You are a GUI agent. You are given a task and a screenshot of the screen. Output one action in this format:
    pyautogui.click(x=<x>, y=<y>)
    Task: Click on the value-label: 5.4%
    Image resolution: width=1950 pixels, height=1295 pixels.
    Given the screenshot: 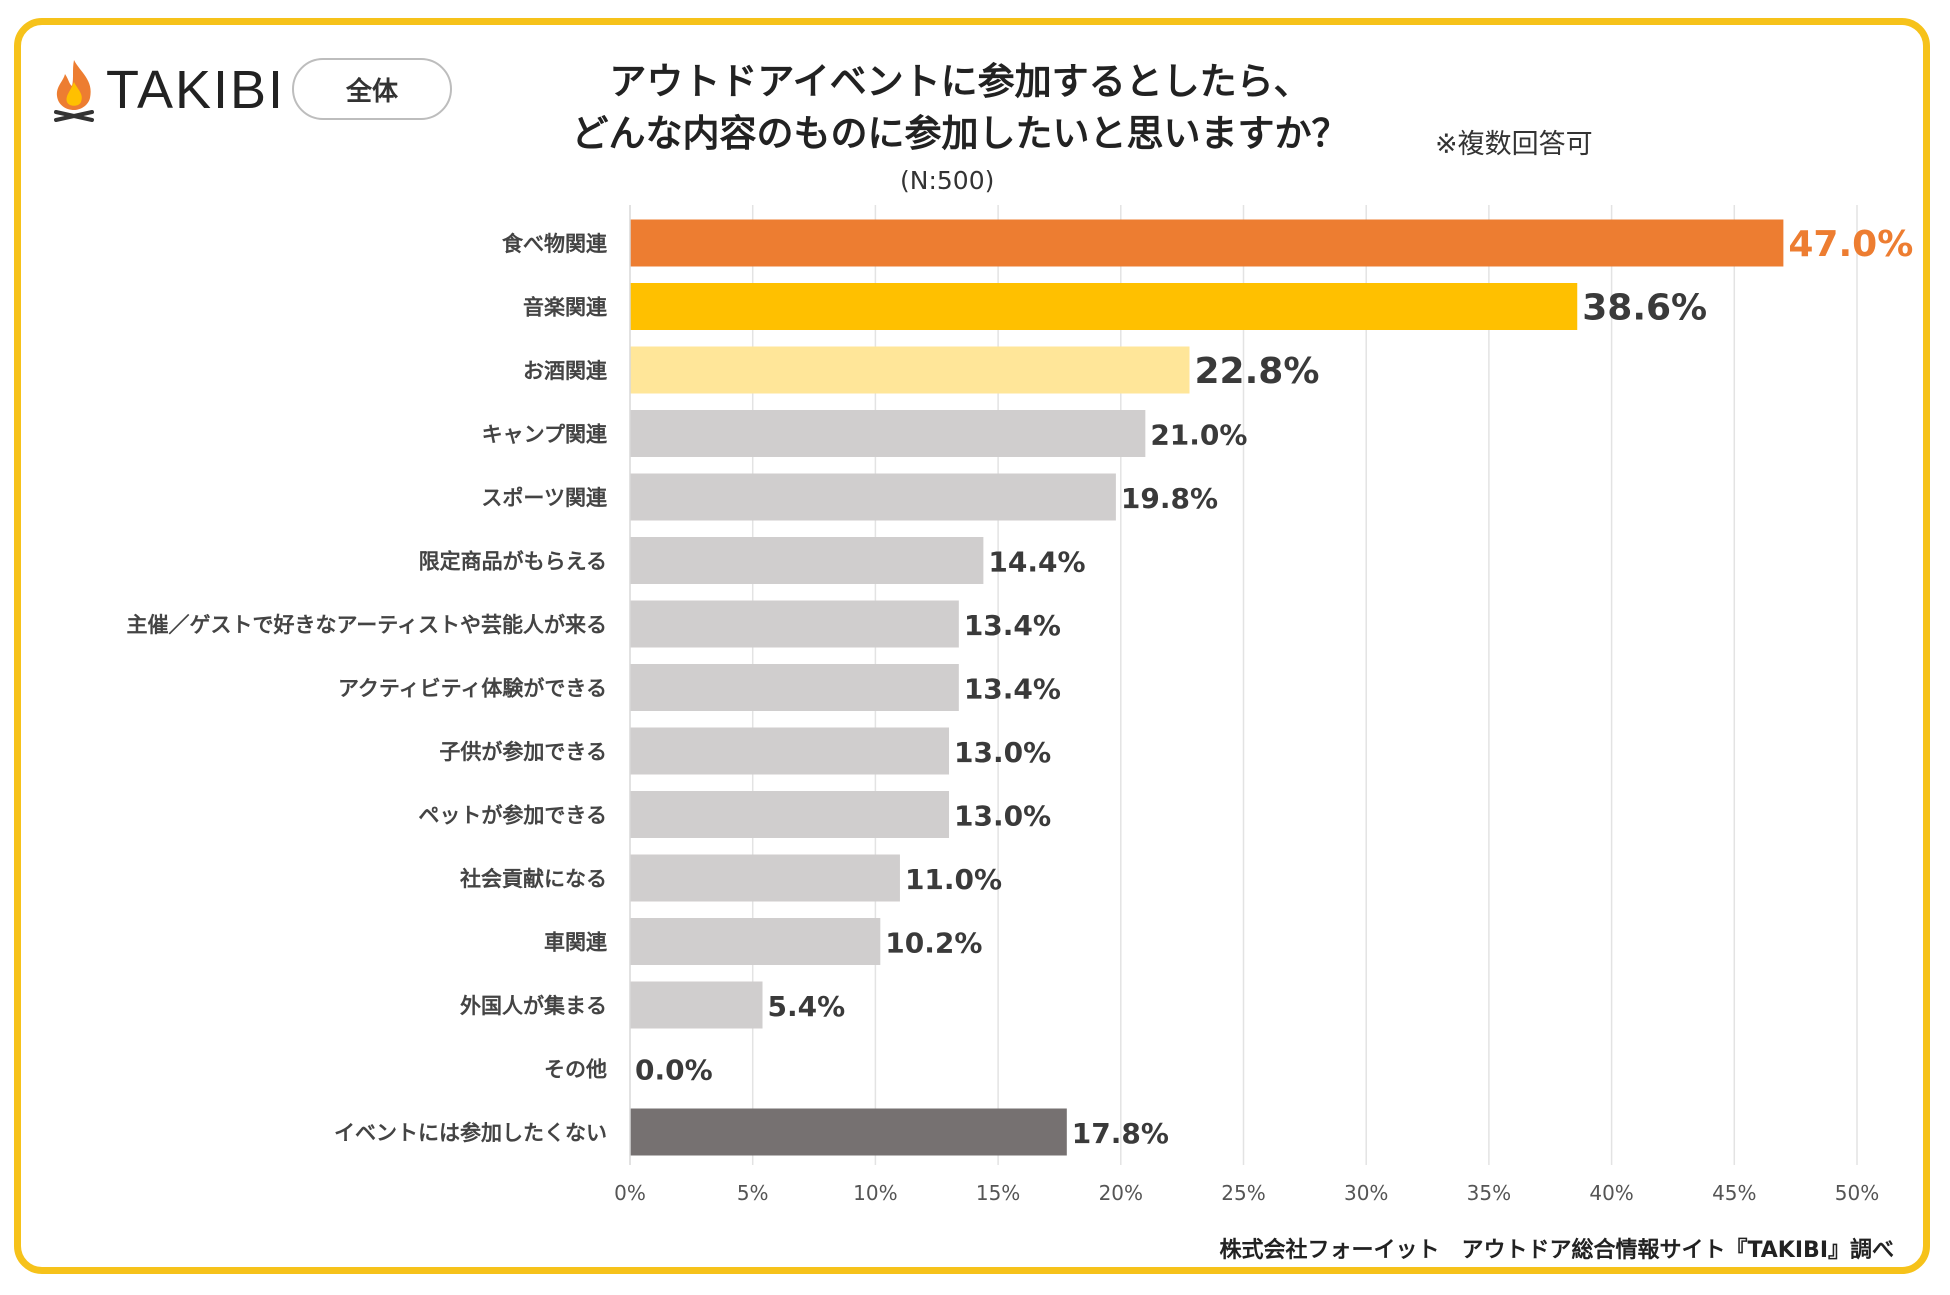 What is the action you would take?
    pyautogui.click(x=807, y=1006)
    